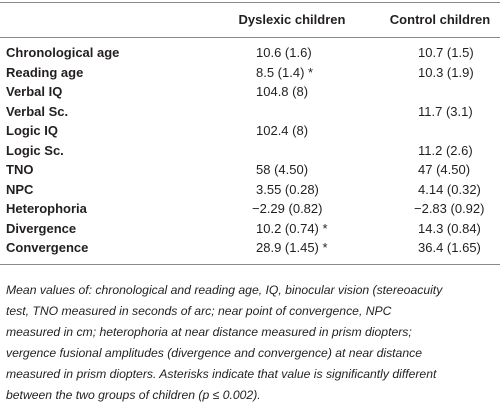 The height and width of the screenshot is (404, 500). What do you see at coordinates (20, 169) in the screenshot?
I see `row-label: TNO` at bounding box center [20, 169].